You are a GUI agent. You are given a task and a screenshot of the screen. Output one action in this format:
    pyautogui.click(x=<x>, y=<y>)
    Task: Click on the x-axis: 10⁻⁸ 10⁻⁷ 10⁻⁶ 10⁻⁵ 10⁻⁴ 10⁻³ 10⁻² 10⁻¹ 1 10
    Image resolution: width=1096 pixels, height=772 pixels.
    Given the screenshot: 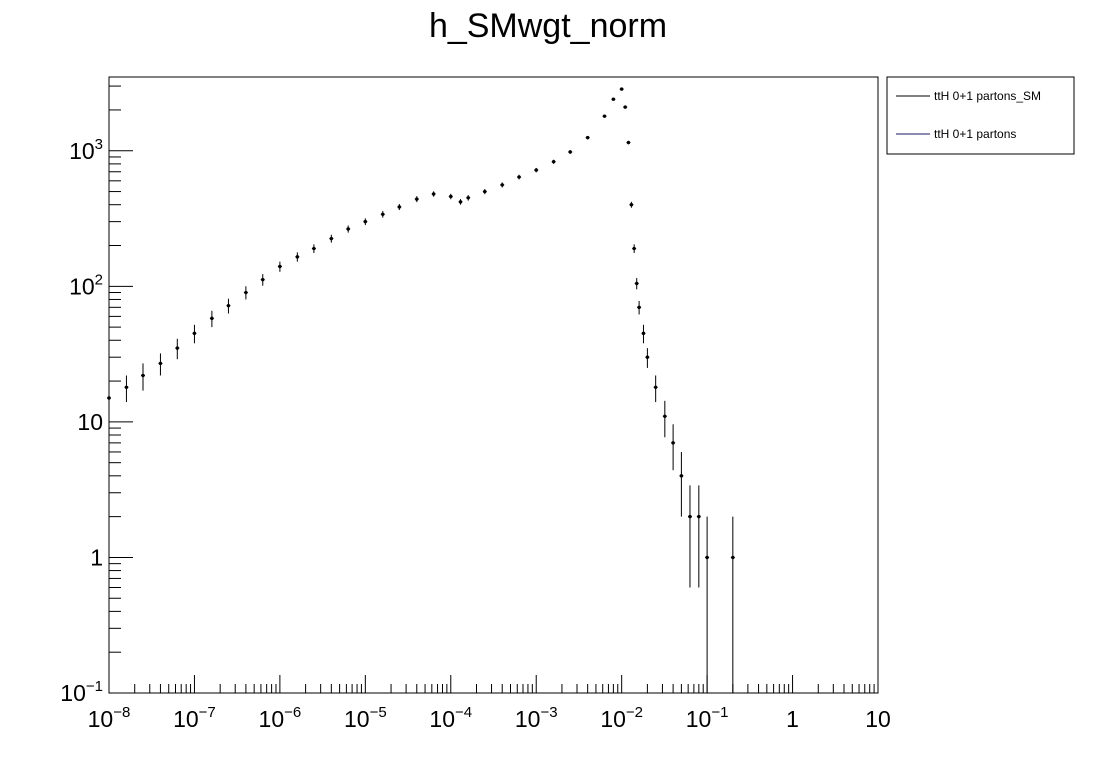 What is the action you would take?
    pyautogui.click(x=489, y=703)
    